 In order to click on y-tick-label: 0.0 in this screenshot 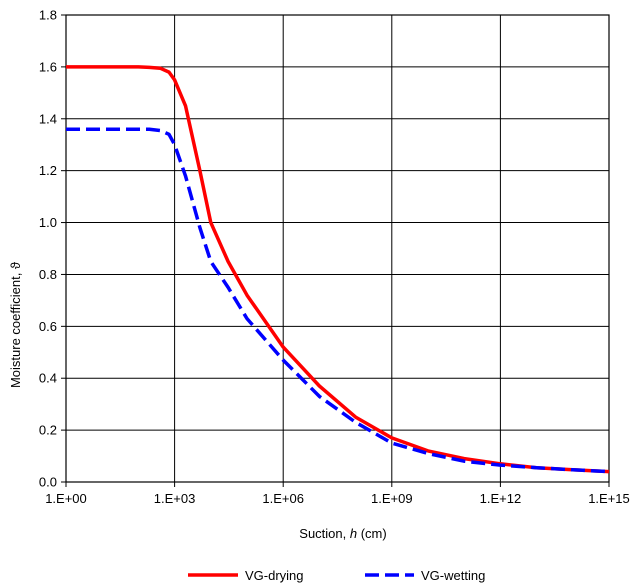, I will do `click(48, 482)`.